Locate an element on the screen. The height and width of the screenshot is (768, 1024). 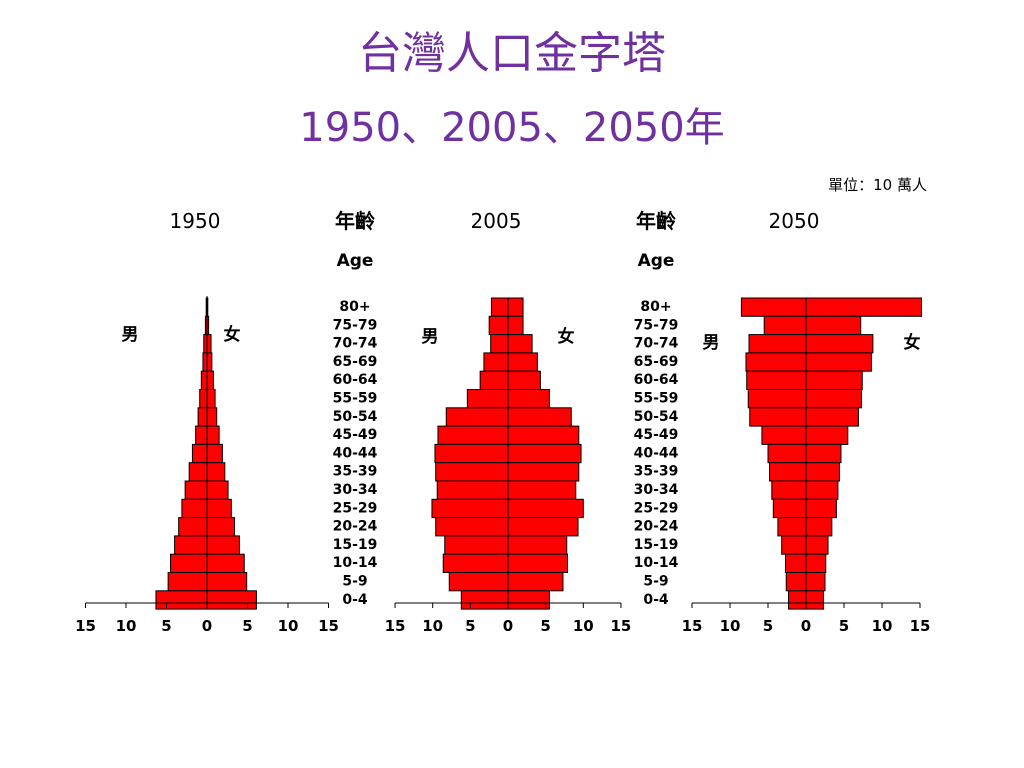
age-label-0-50-54: 50-54 is located at coordinates (355, 417).